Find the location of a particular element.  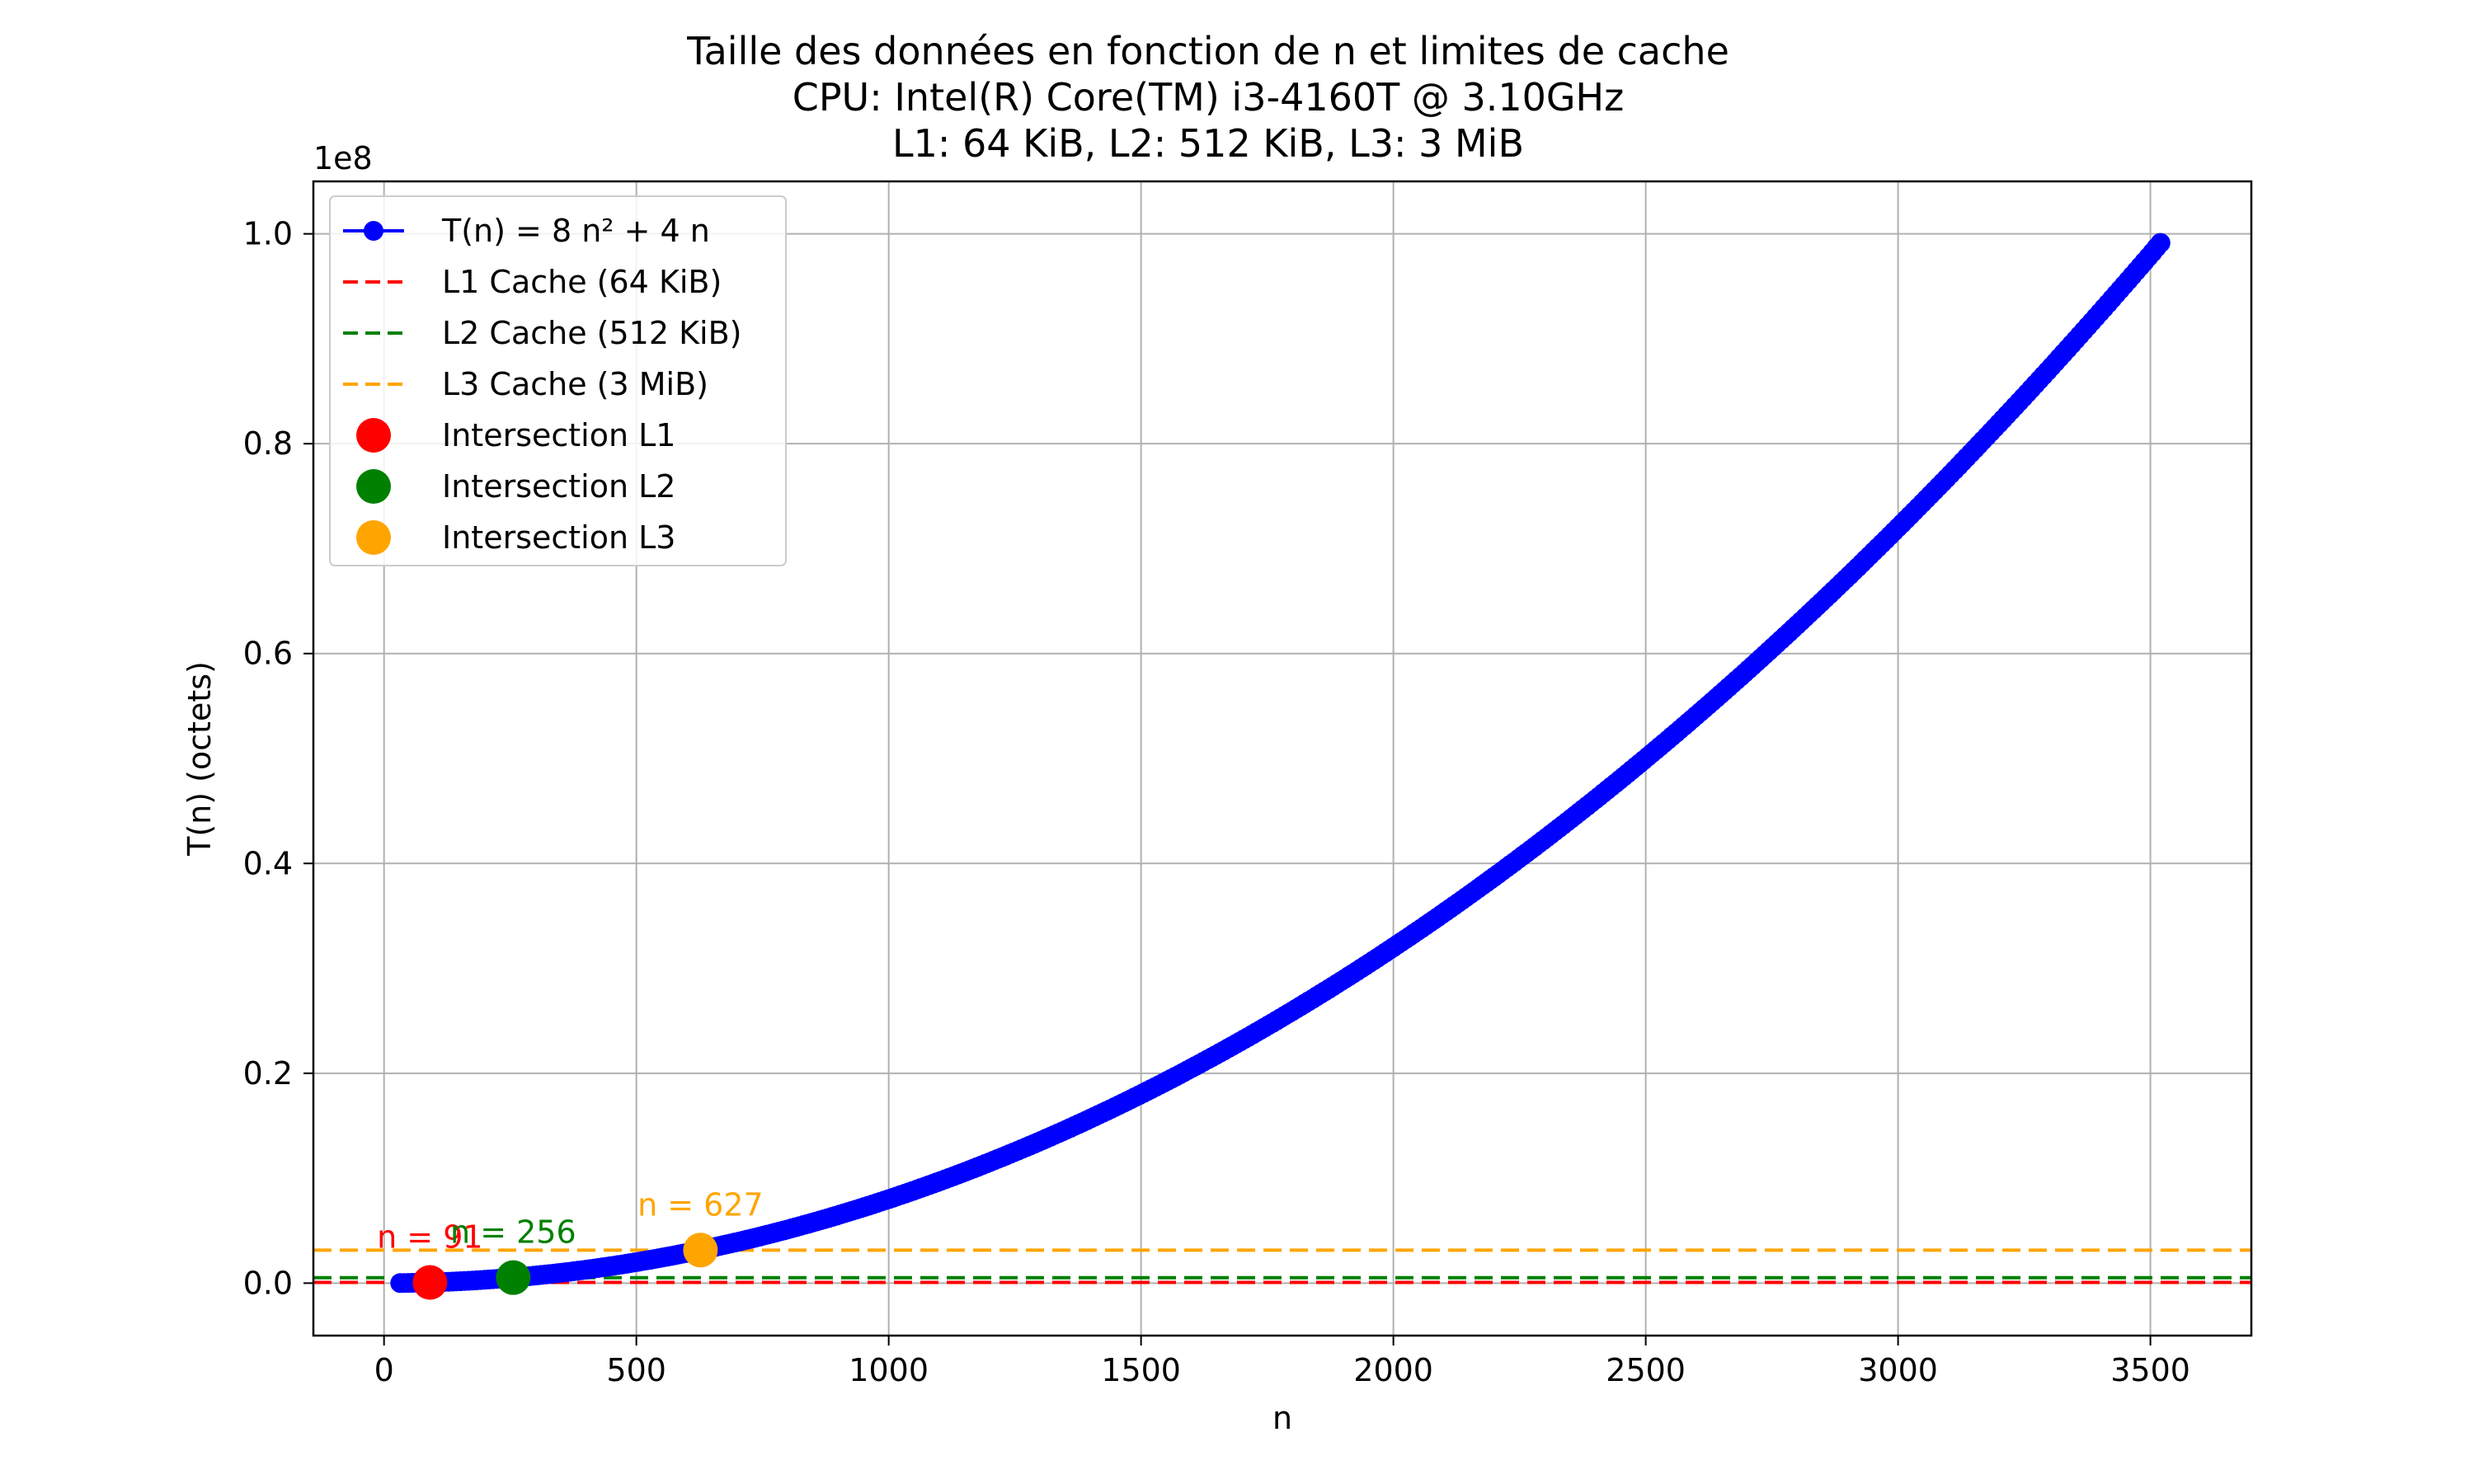

intersection-label: n = 627 is located at coordinates (700, 1204).